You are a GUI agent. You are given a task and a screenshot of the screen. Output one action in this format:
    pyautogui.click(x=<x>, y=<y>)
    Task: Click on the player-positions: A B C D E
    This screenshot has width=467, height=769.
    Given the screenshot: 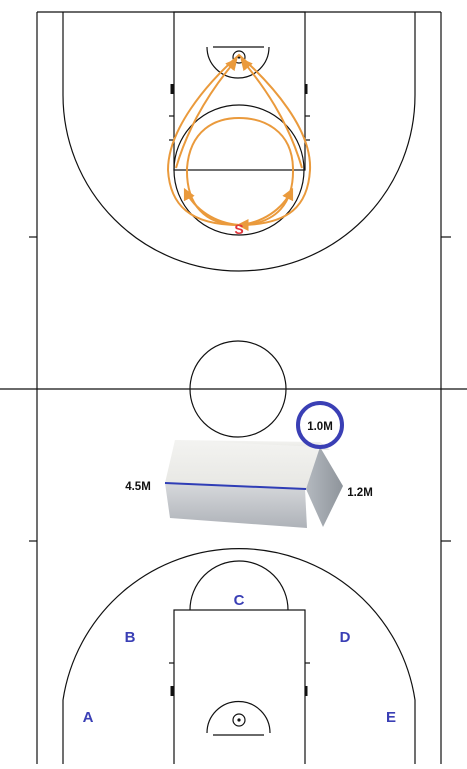 What is the action you would take?
    pyautogui.click(x=239, y=659)
    